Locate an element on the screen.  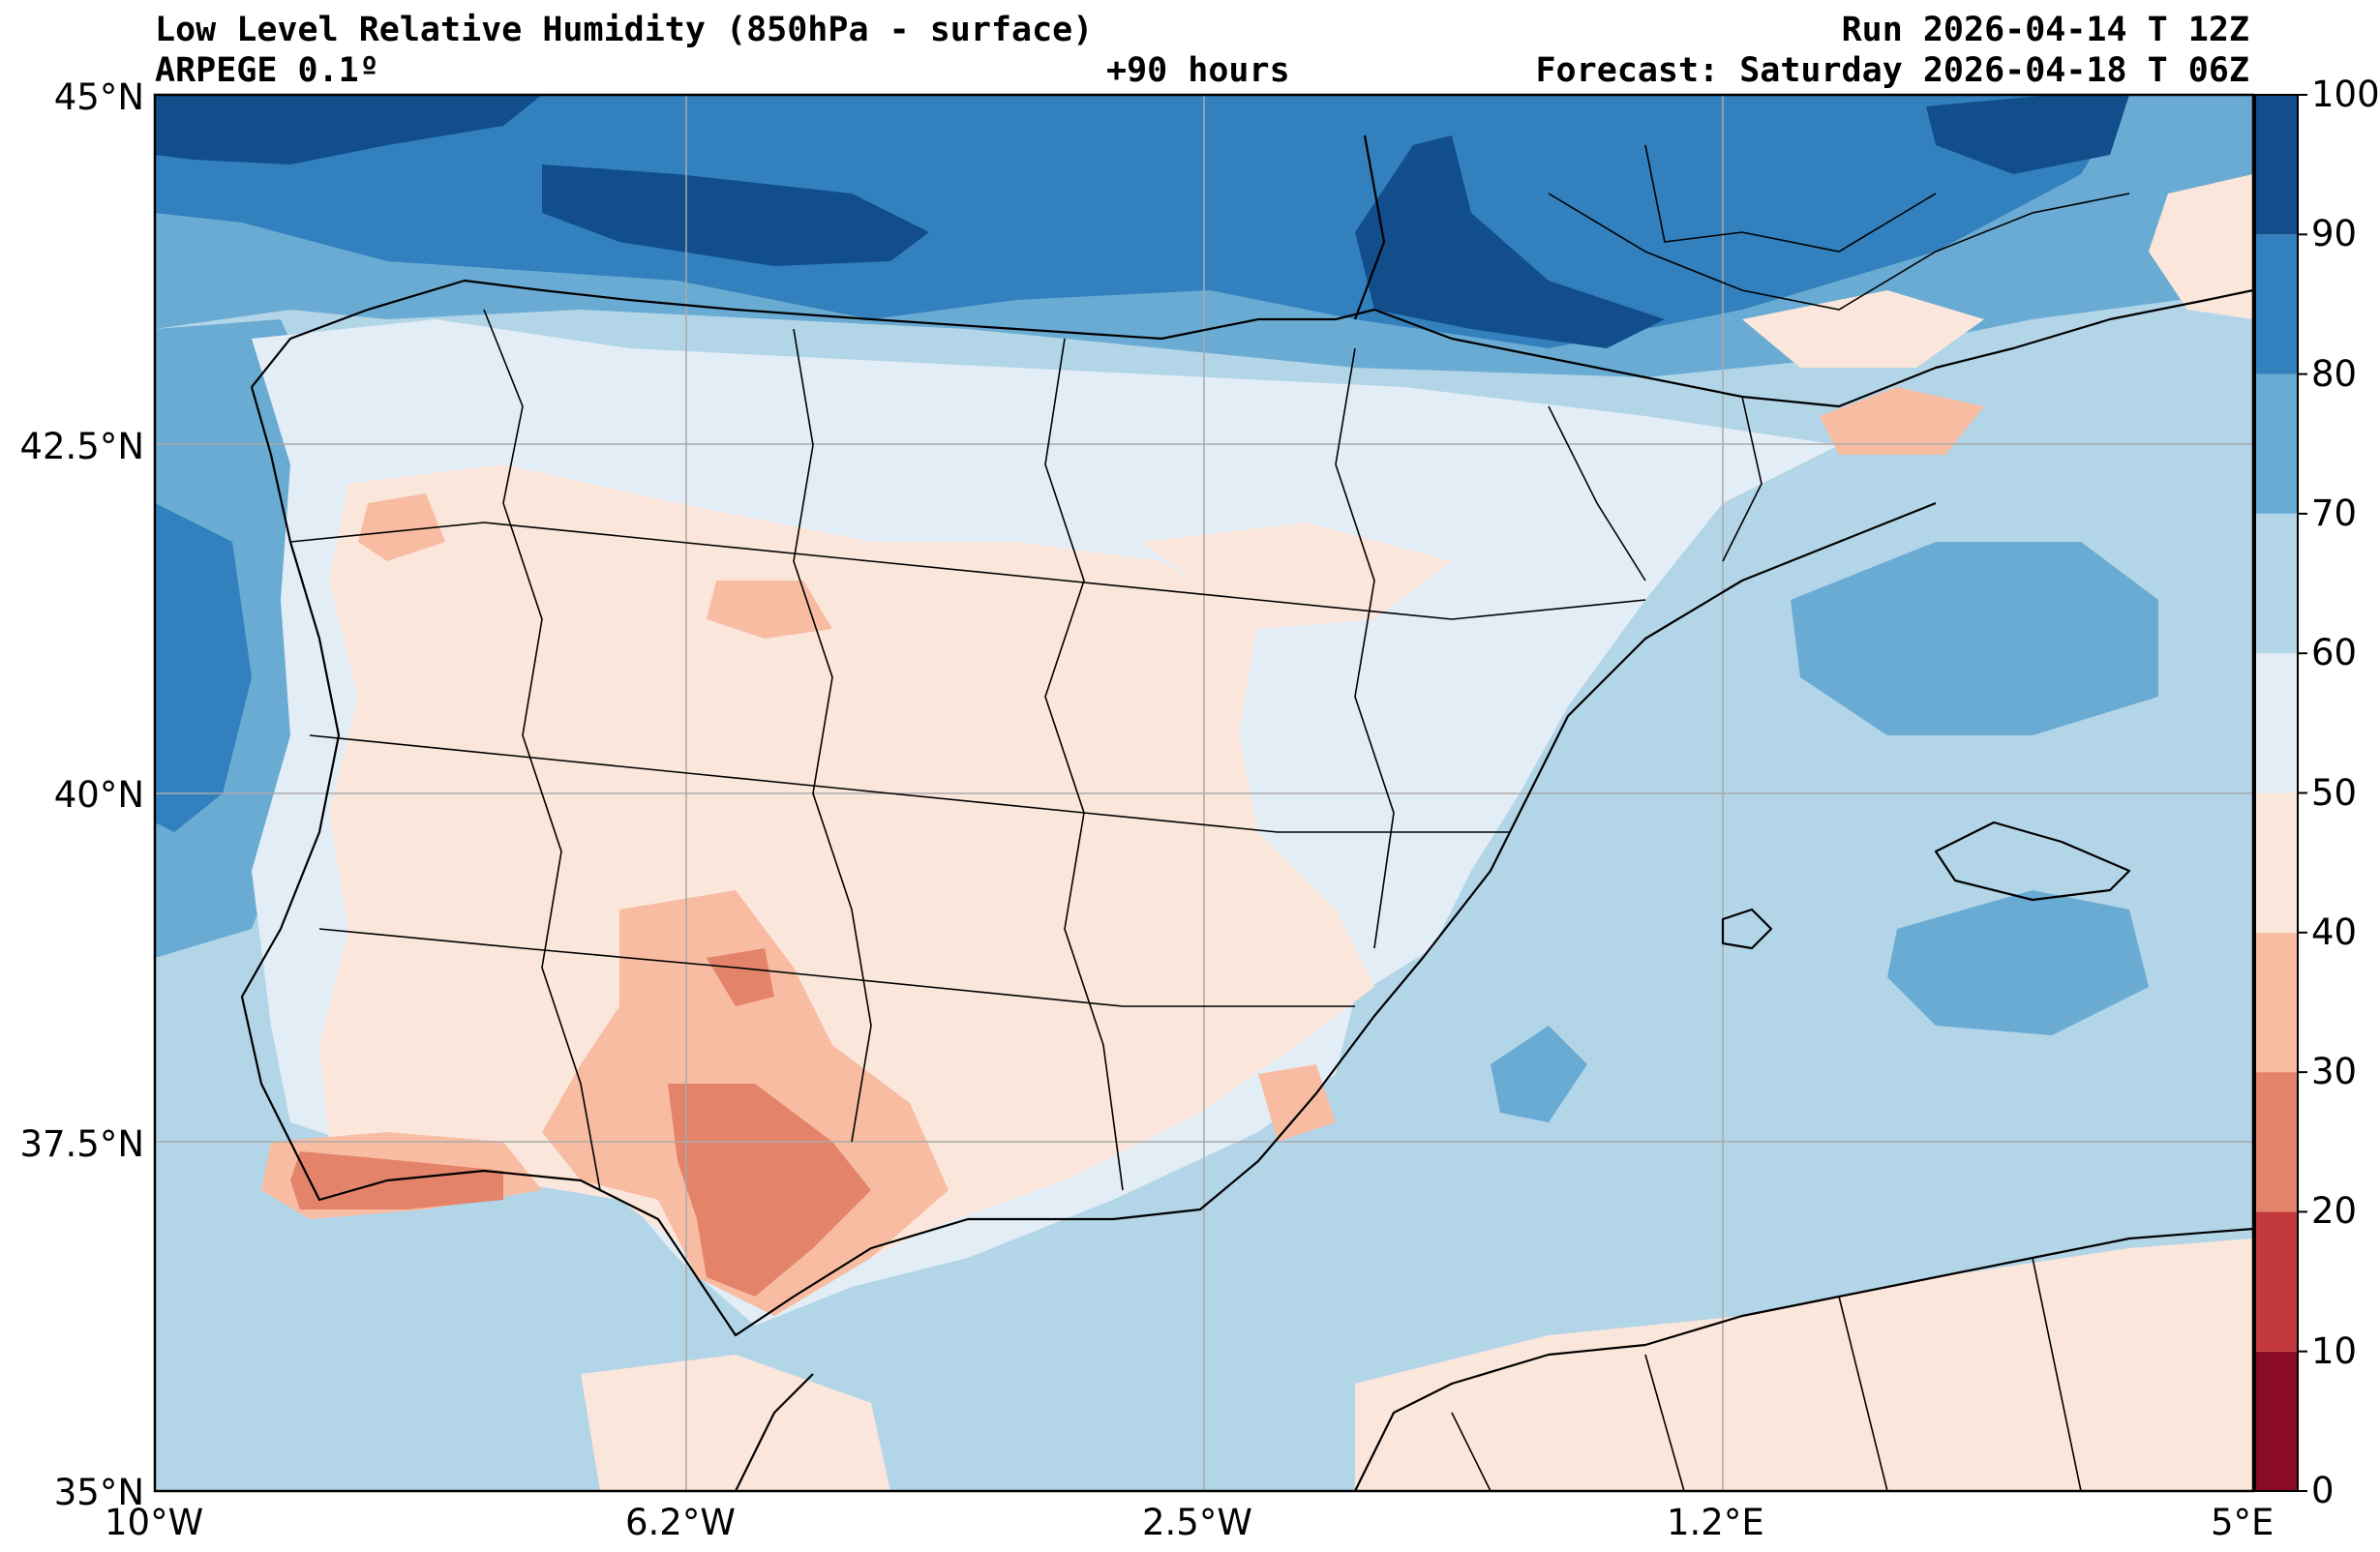
lat-tick-label: 45°N is located at coordinates (98, 97).